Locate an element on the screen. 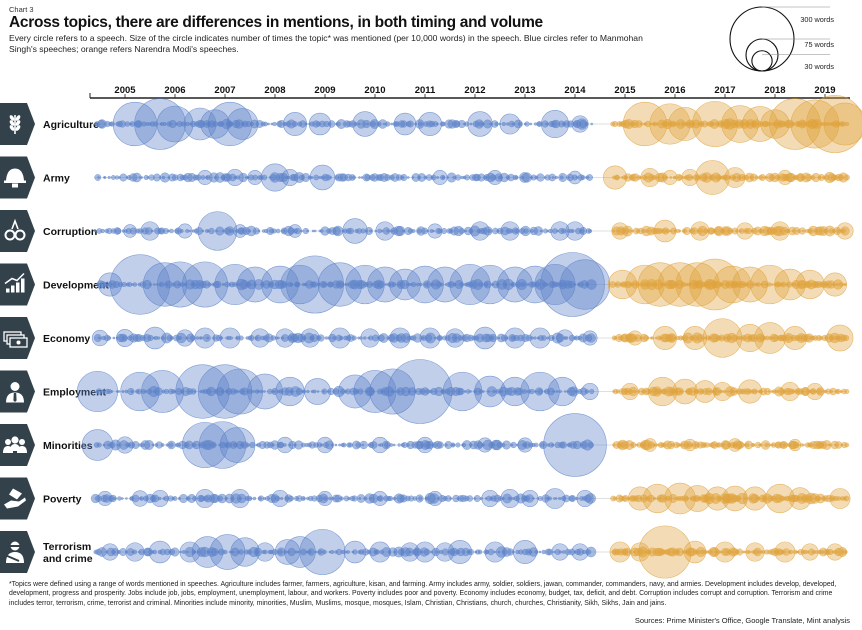 The image size is (862, 630). legend-label-30: 30 words is located at coordinates (819, 66).